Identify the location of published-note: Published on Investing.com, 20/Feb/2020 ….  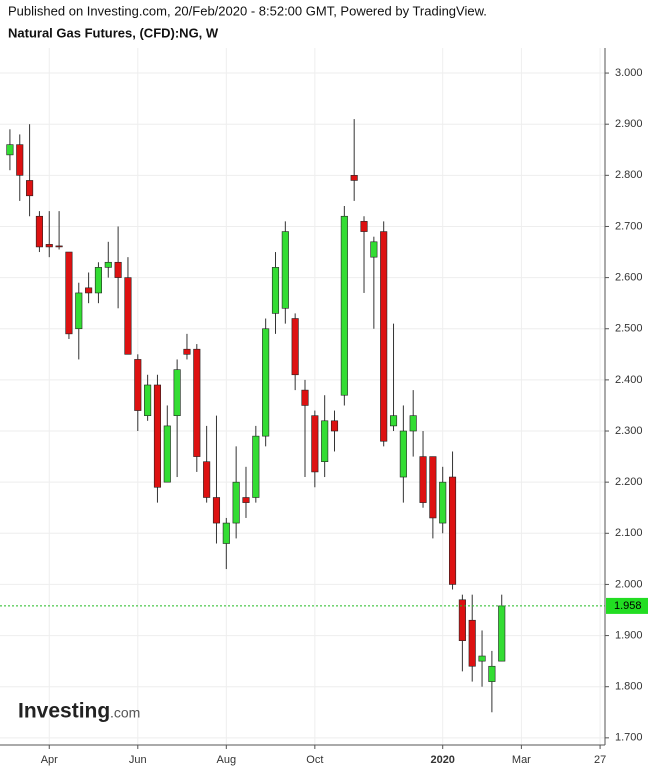
(247, 10).